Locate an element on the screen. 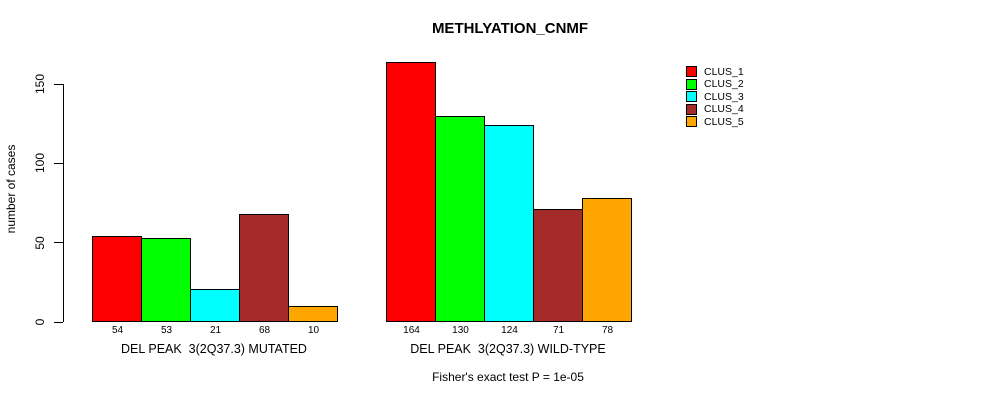 This screenshot has height=400, width=990. legend-item: CLUS_2 is located at coordinates (715, 84).